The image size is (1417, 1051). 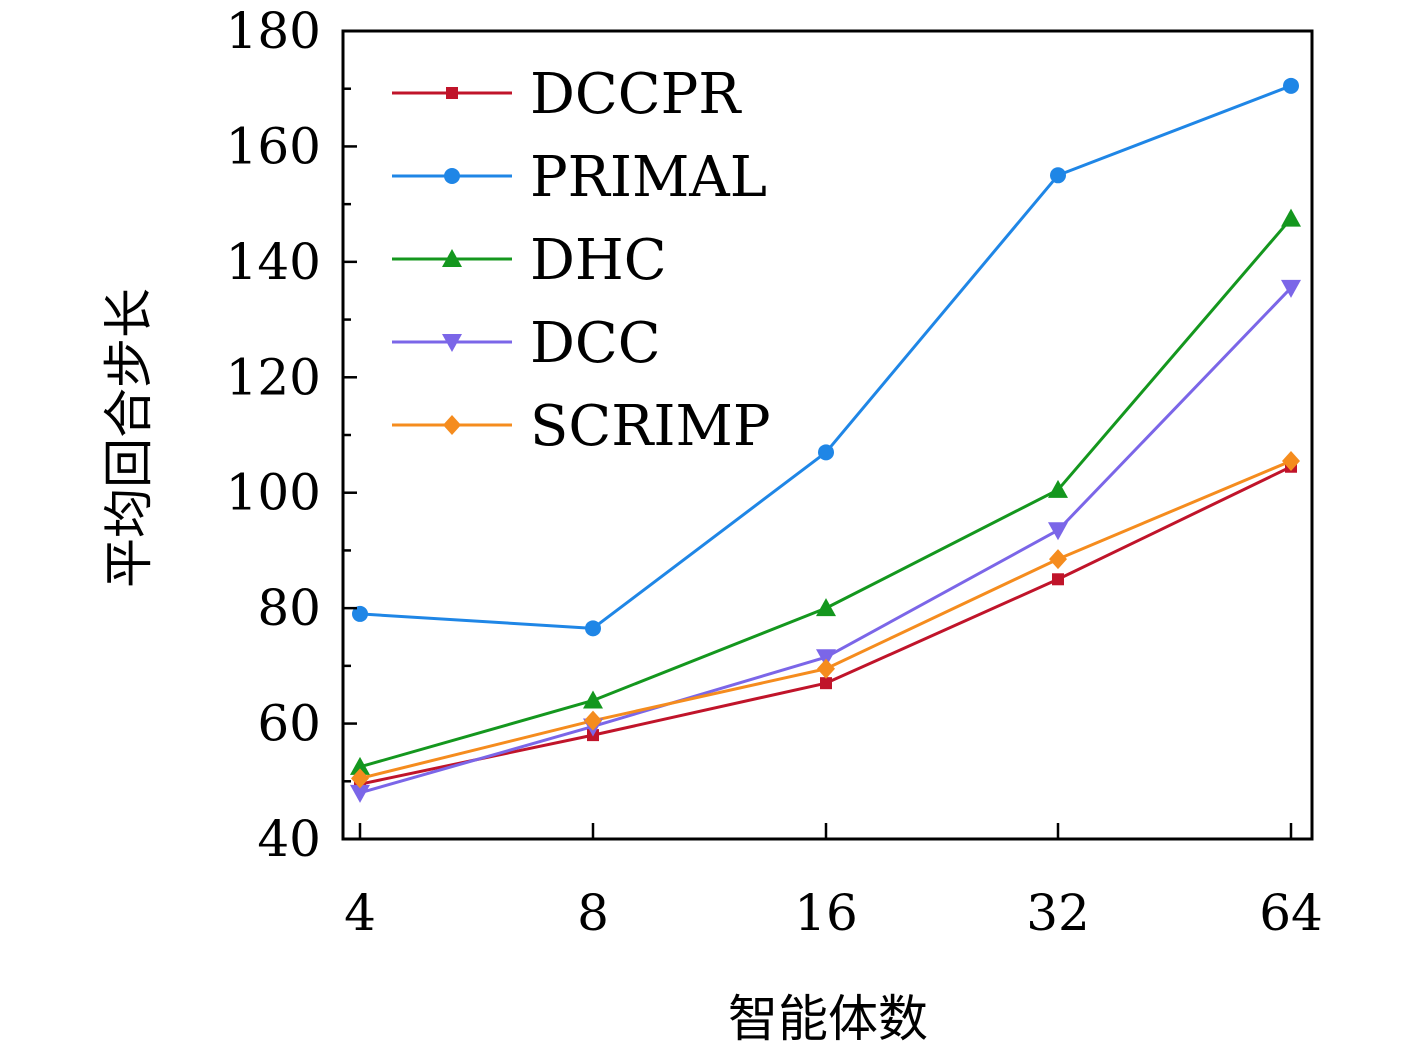 What do you see at coordinates (273, 262) in the screenshot?
I see `y-tick-label-140: 140` at bounding box center [273, 262].